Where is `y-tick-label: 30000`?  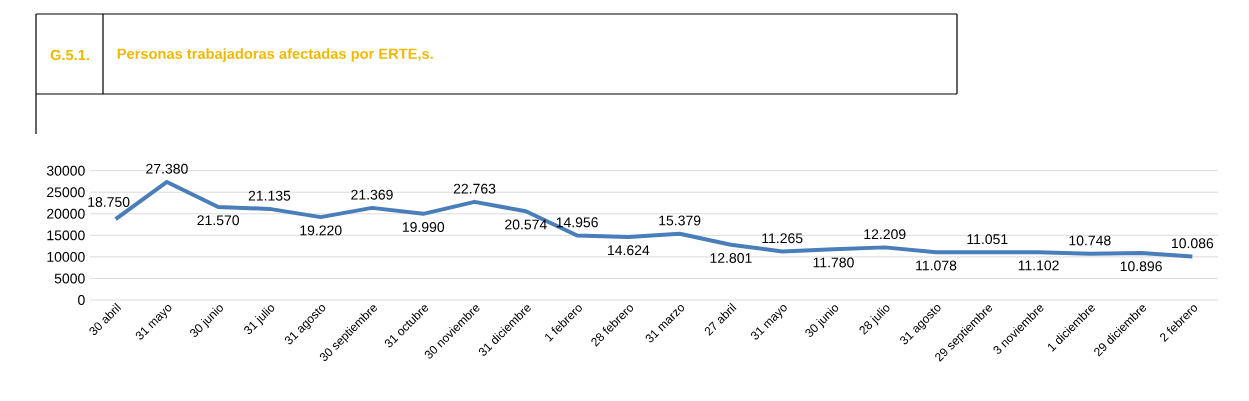 y-tick-label: 30000 is located at coordinates (65, 170).